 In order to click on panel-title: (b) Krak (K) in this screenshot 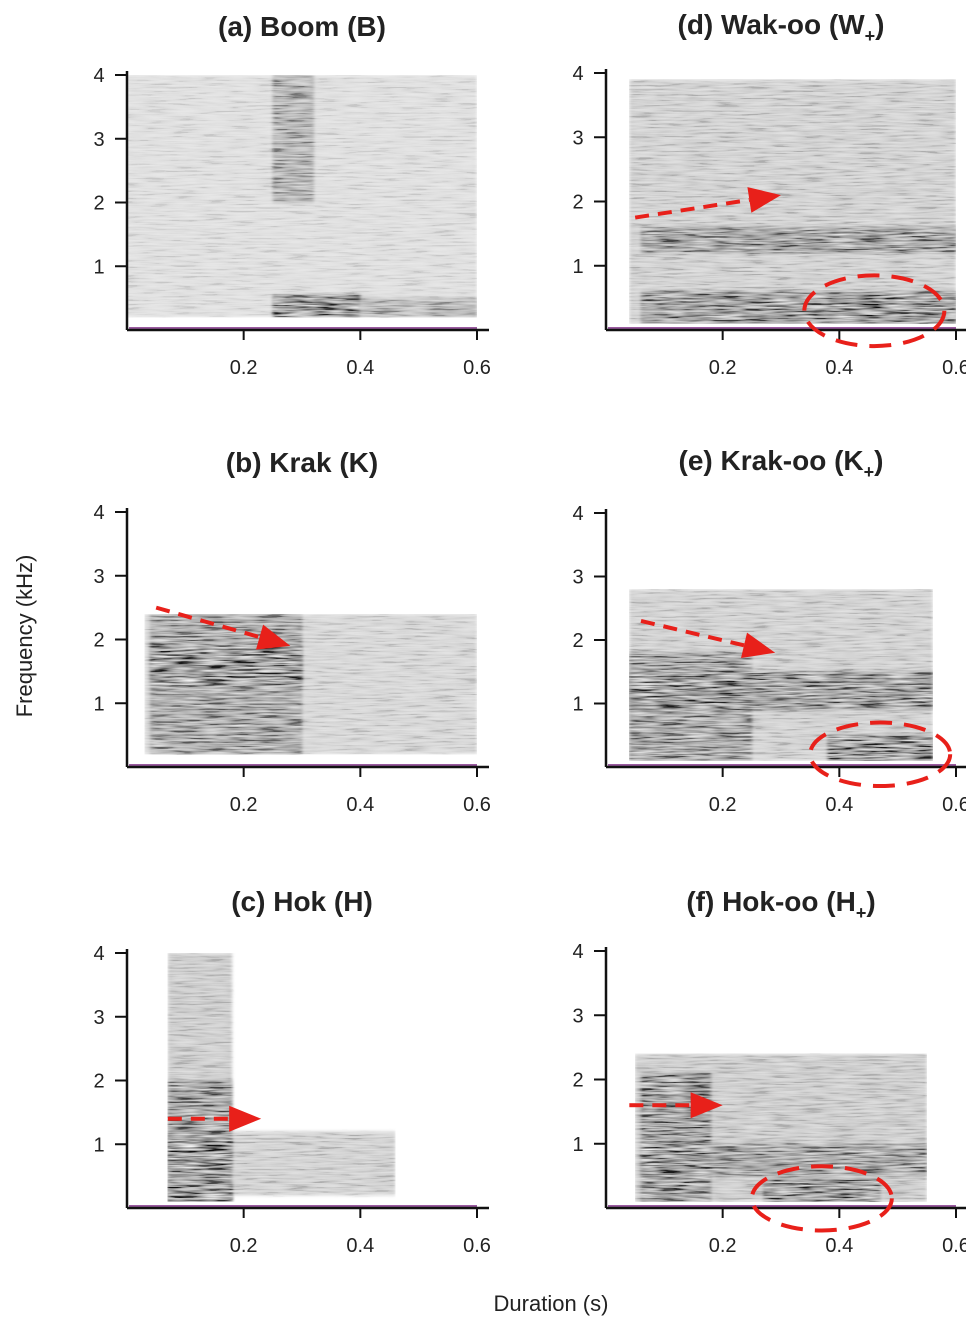, I will do `click(302, 462)`.